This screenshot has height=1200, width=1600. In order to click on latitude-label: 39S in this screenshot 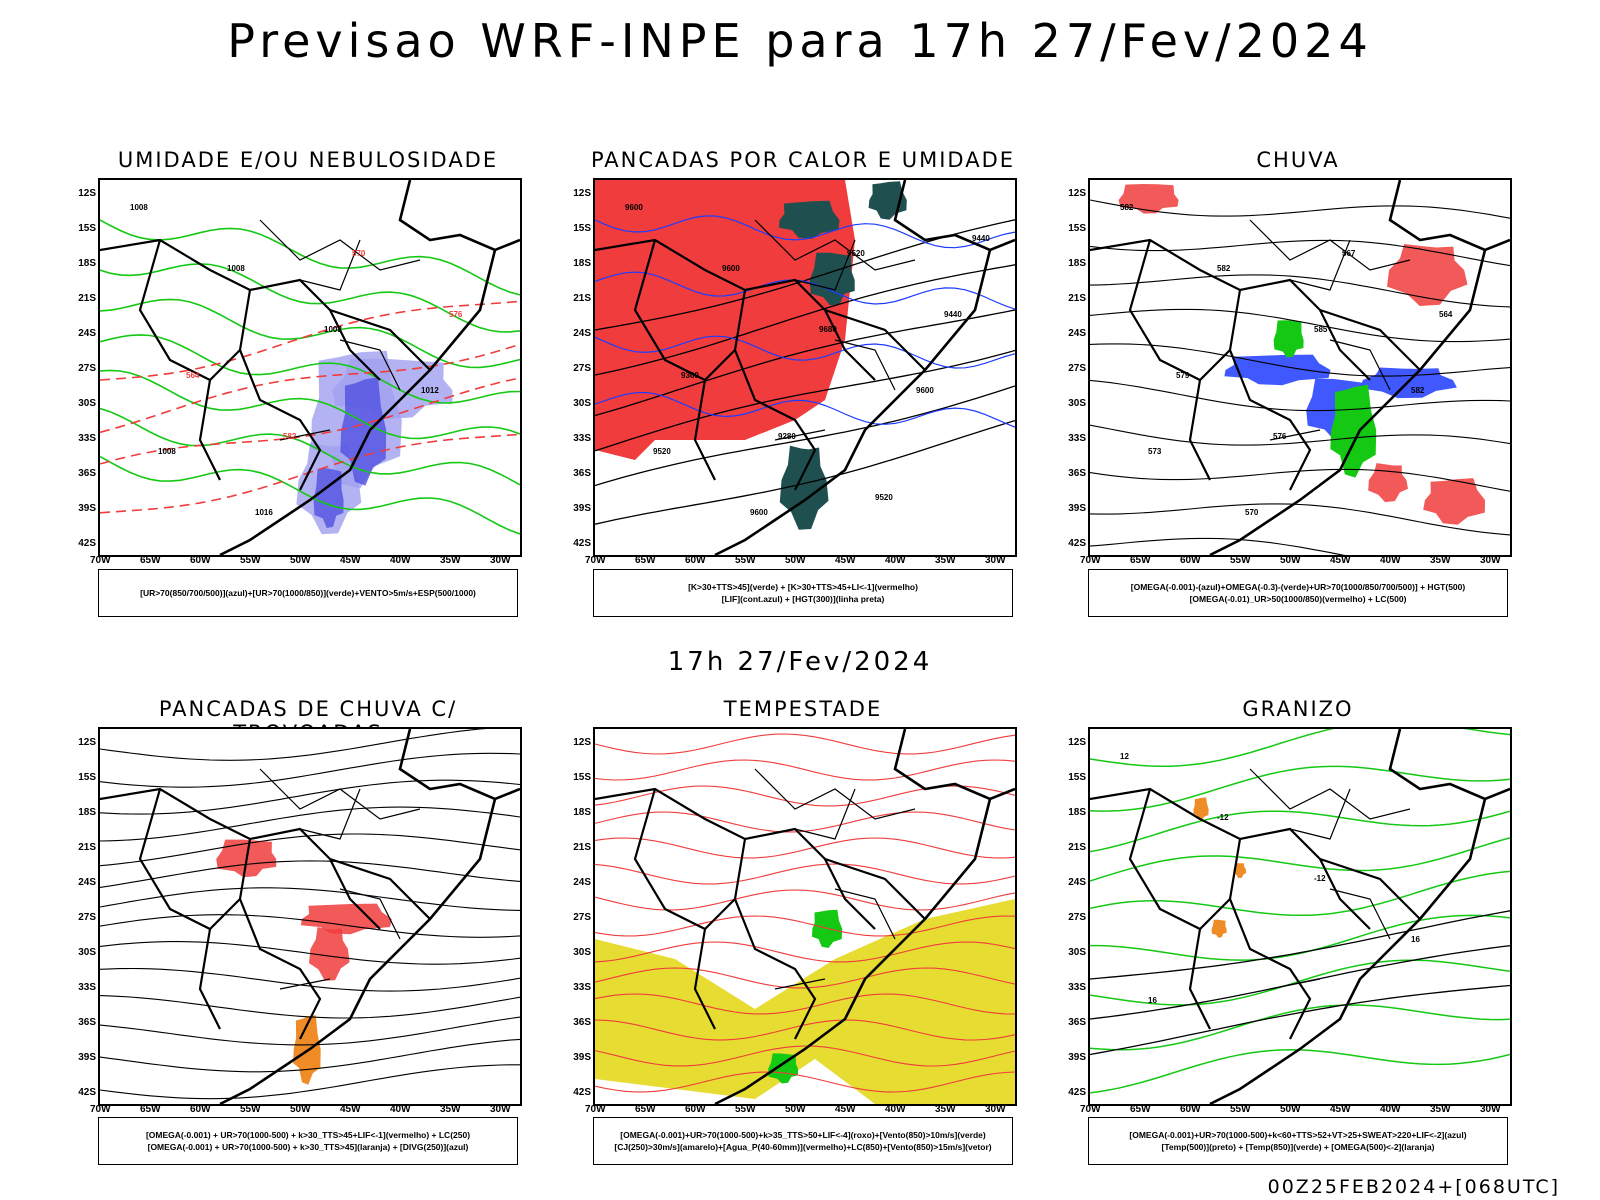, I will do `click(87, 508)`.